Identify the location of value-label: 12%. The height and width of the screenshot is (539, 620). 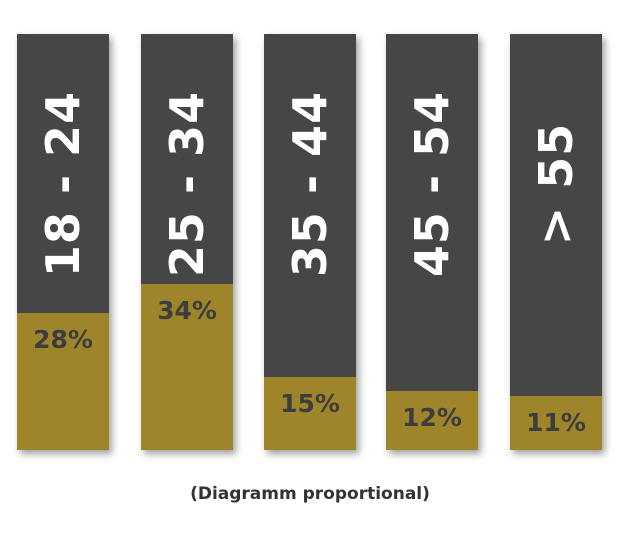
(432, 417).